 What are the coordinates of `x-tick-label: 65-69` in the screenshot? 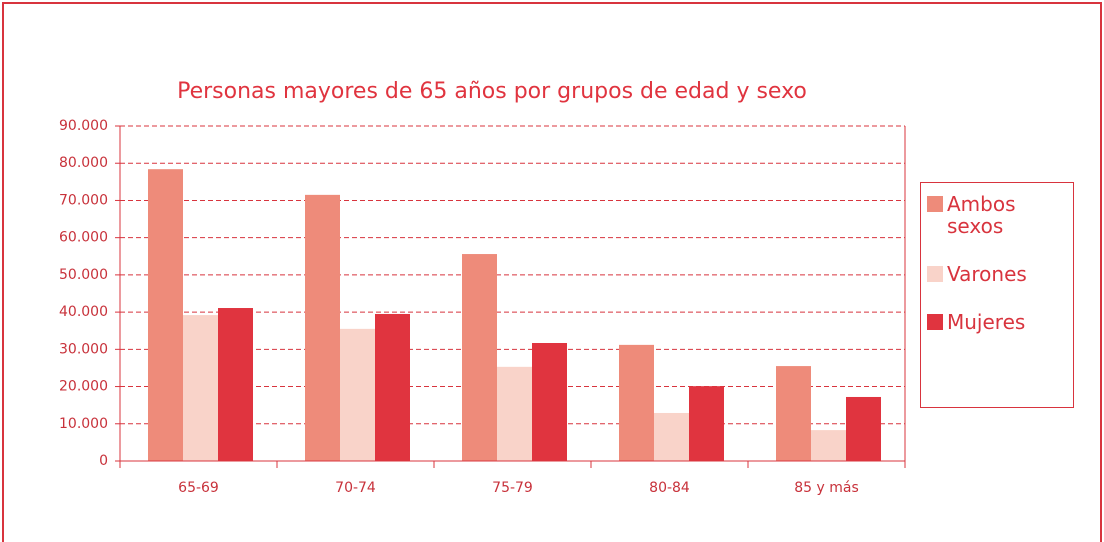 It's located at (198, 488).